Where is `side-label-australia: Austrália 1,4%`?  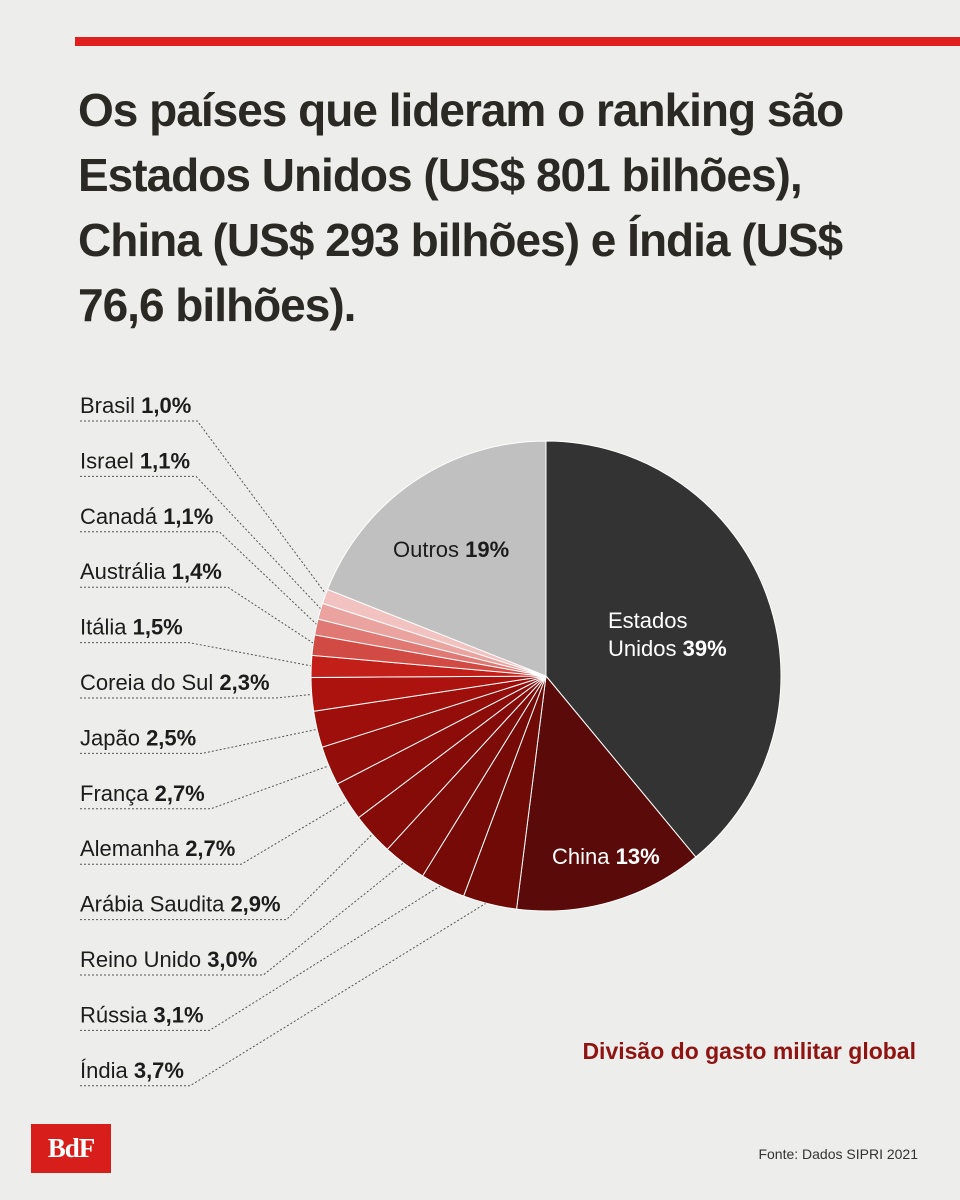
side-label-australia: Austrália 1,4% is located at coordinates (151, 571).